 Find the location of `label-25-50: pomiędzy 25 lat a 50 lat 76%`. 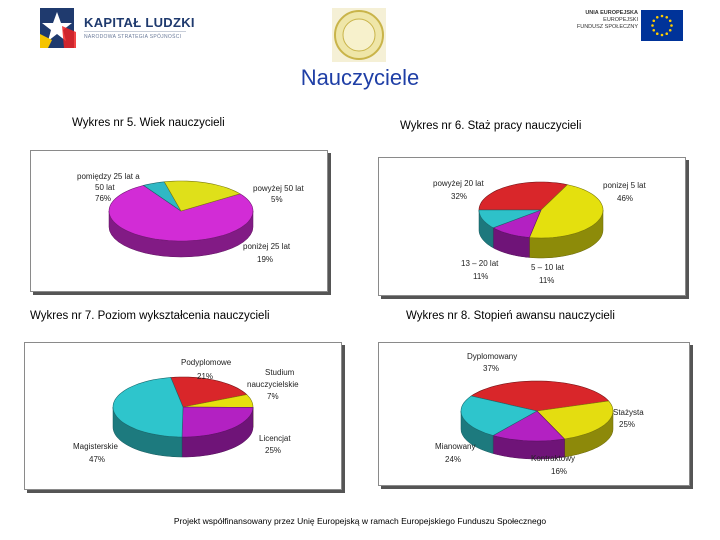

label-25-50: pomiędzy 25 lat a 50 lat 76% is located at coordinates (108, 187).